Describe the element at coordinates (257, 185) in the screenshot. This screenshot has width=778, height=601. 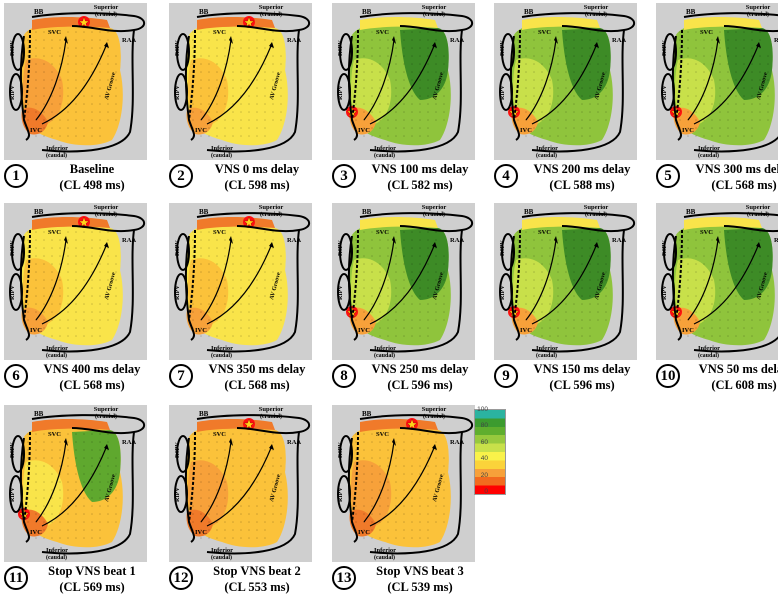
I see `panel-cycle-length-label: (CL 598 ms)` at that location.